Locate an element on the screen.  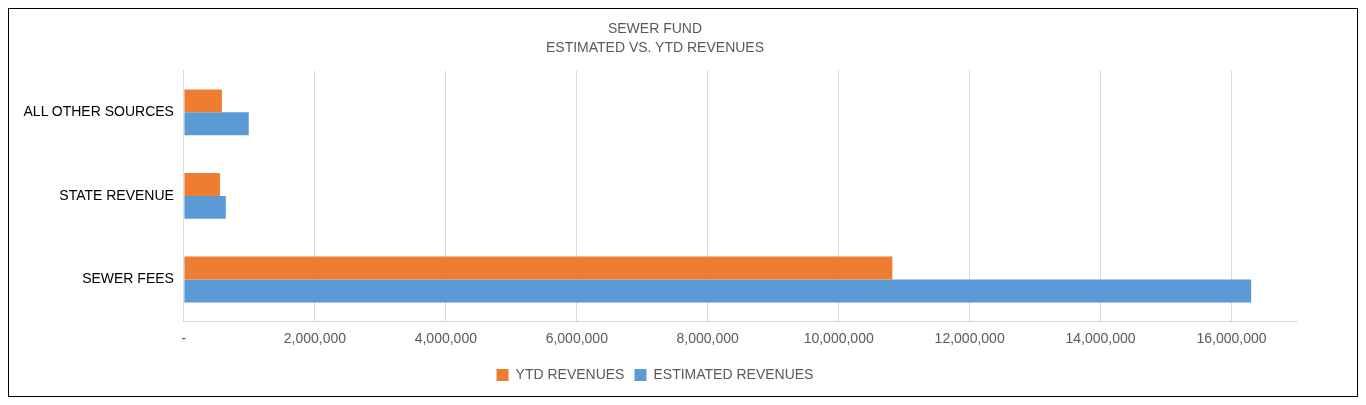
y-tick-label: ALL OTHER SOURCES is located at coordinates (98, 111).